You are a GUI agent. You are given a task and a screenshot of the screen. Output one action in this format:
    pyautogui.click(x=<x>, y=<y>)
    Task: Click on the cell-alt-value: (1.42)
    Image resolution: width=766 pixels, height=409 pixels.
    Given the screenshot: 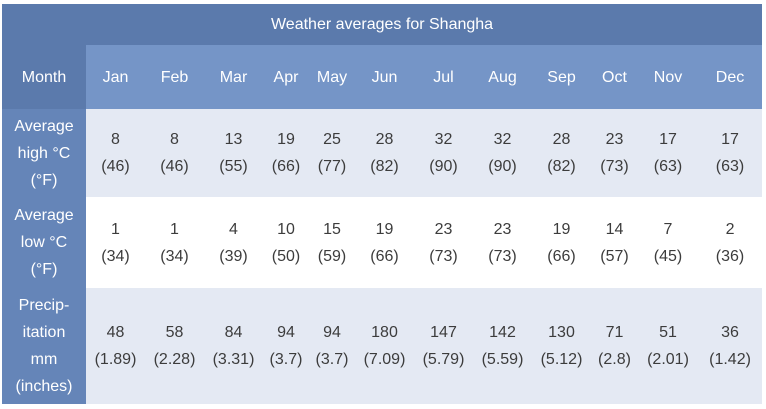 What is the action you would take?
    pyautogui.click(x=730, y=359)
    